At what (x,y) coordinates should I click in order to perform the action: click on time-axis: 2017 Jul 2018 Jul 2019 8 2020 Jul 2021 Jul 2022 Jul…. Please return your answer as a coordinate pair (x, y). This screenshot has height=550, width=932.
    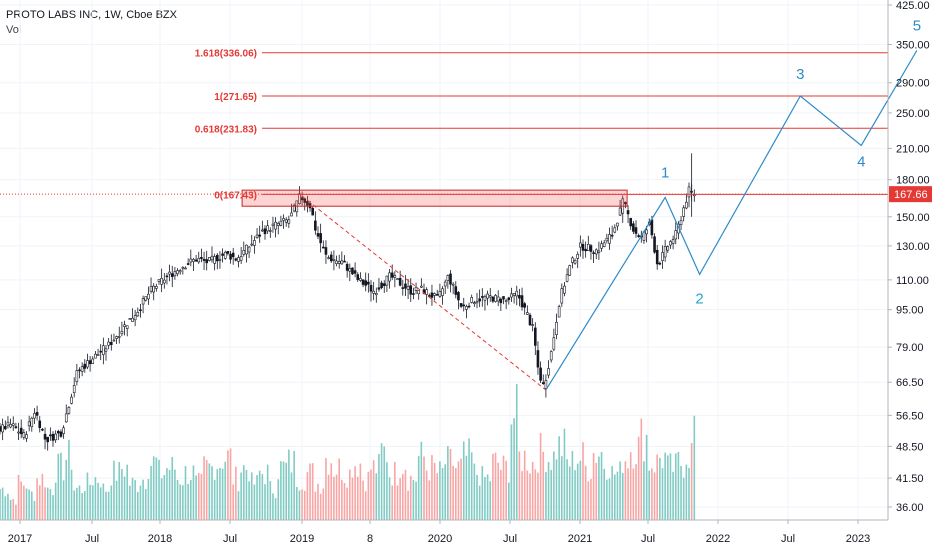
    Looking at the image, I should click on (444, 532).